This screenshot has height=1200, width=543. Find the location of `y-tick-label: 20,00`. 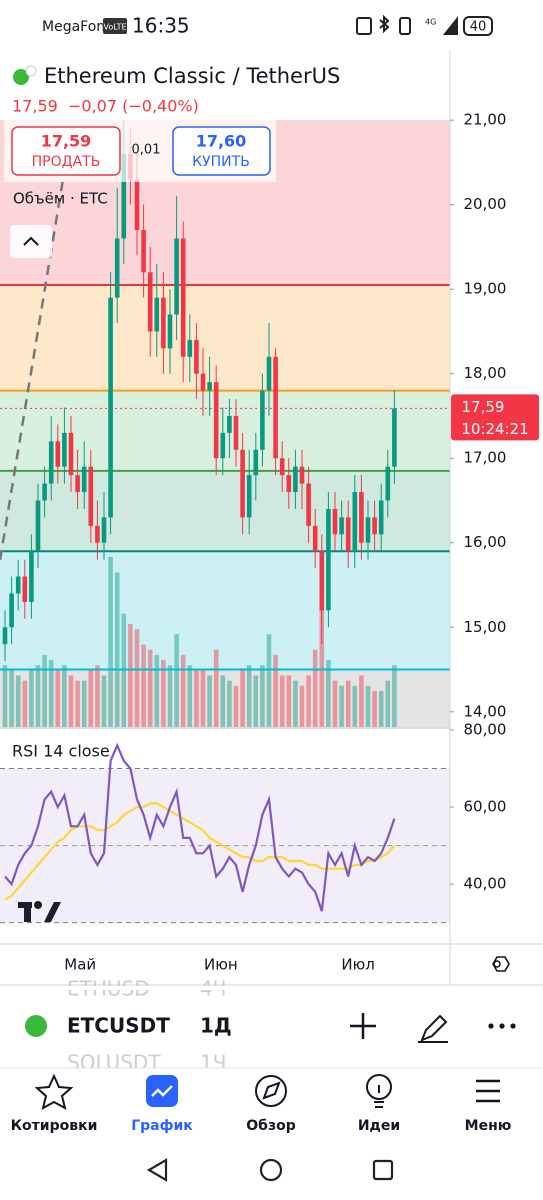

y-tick-label: 20,00 is located at coordinates (485, 204).